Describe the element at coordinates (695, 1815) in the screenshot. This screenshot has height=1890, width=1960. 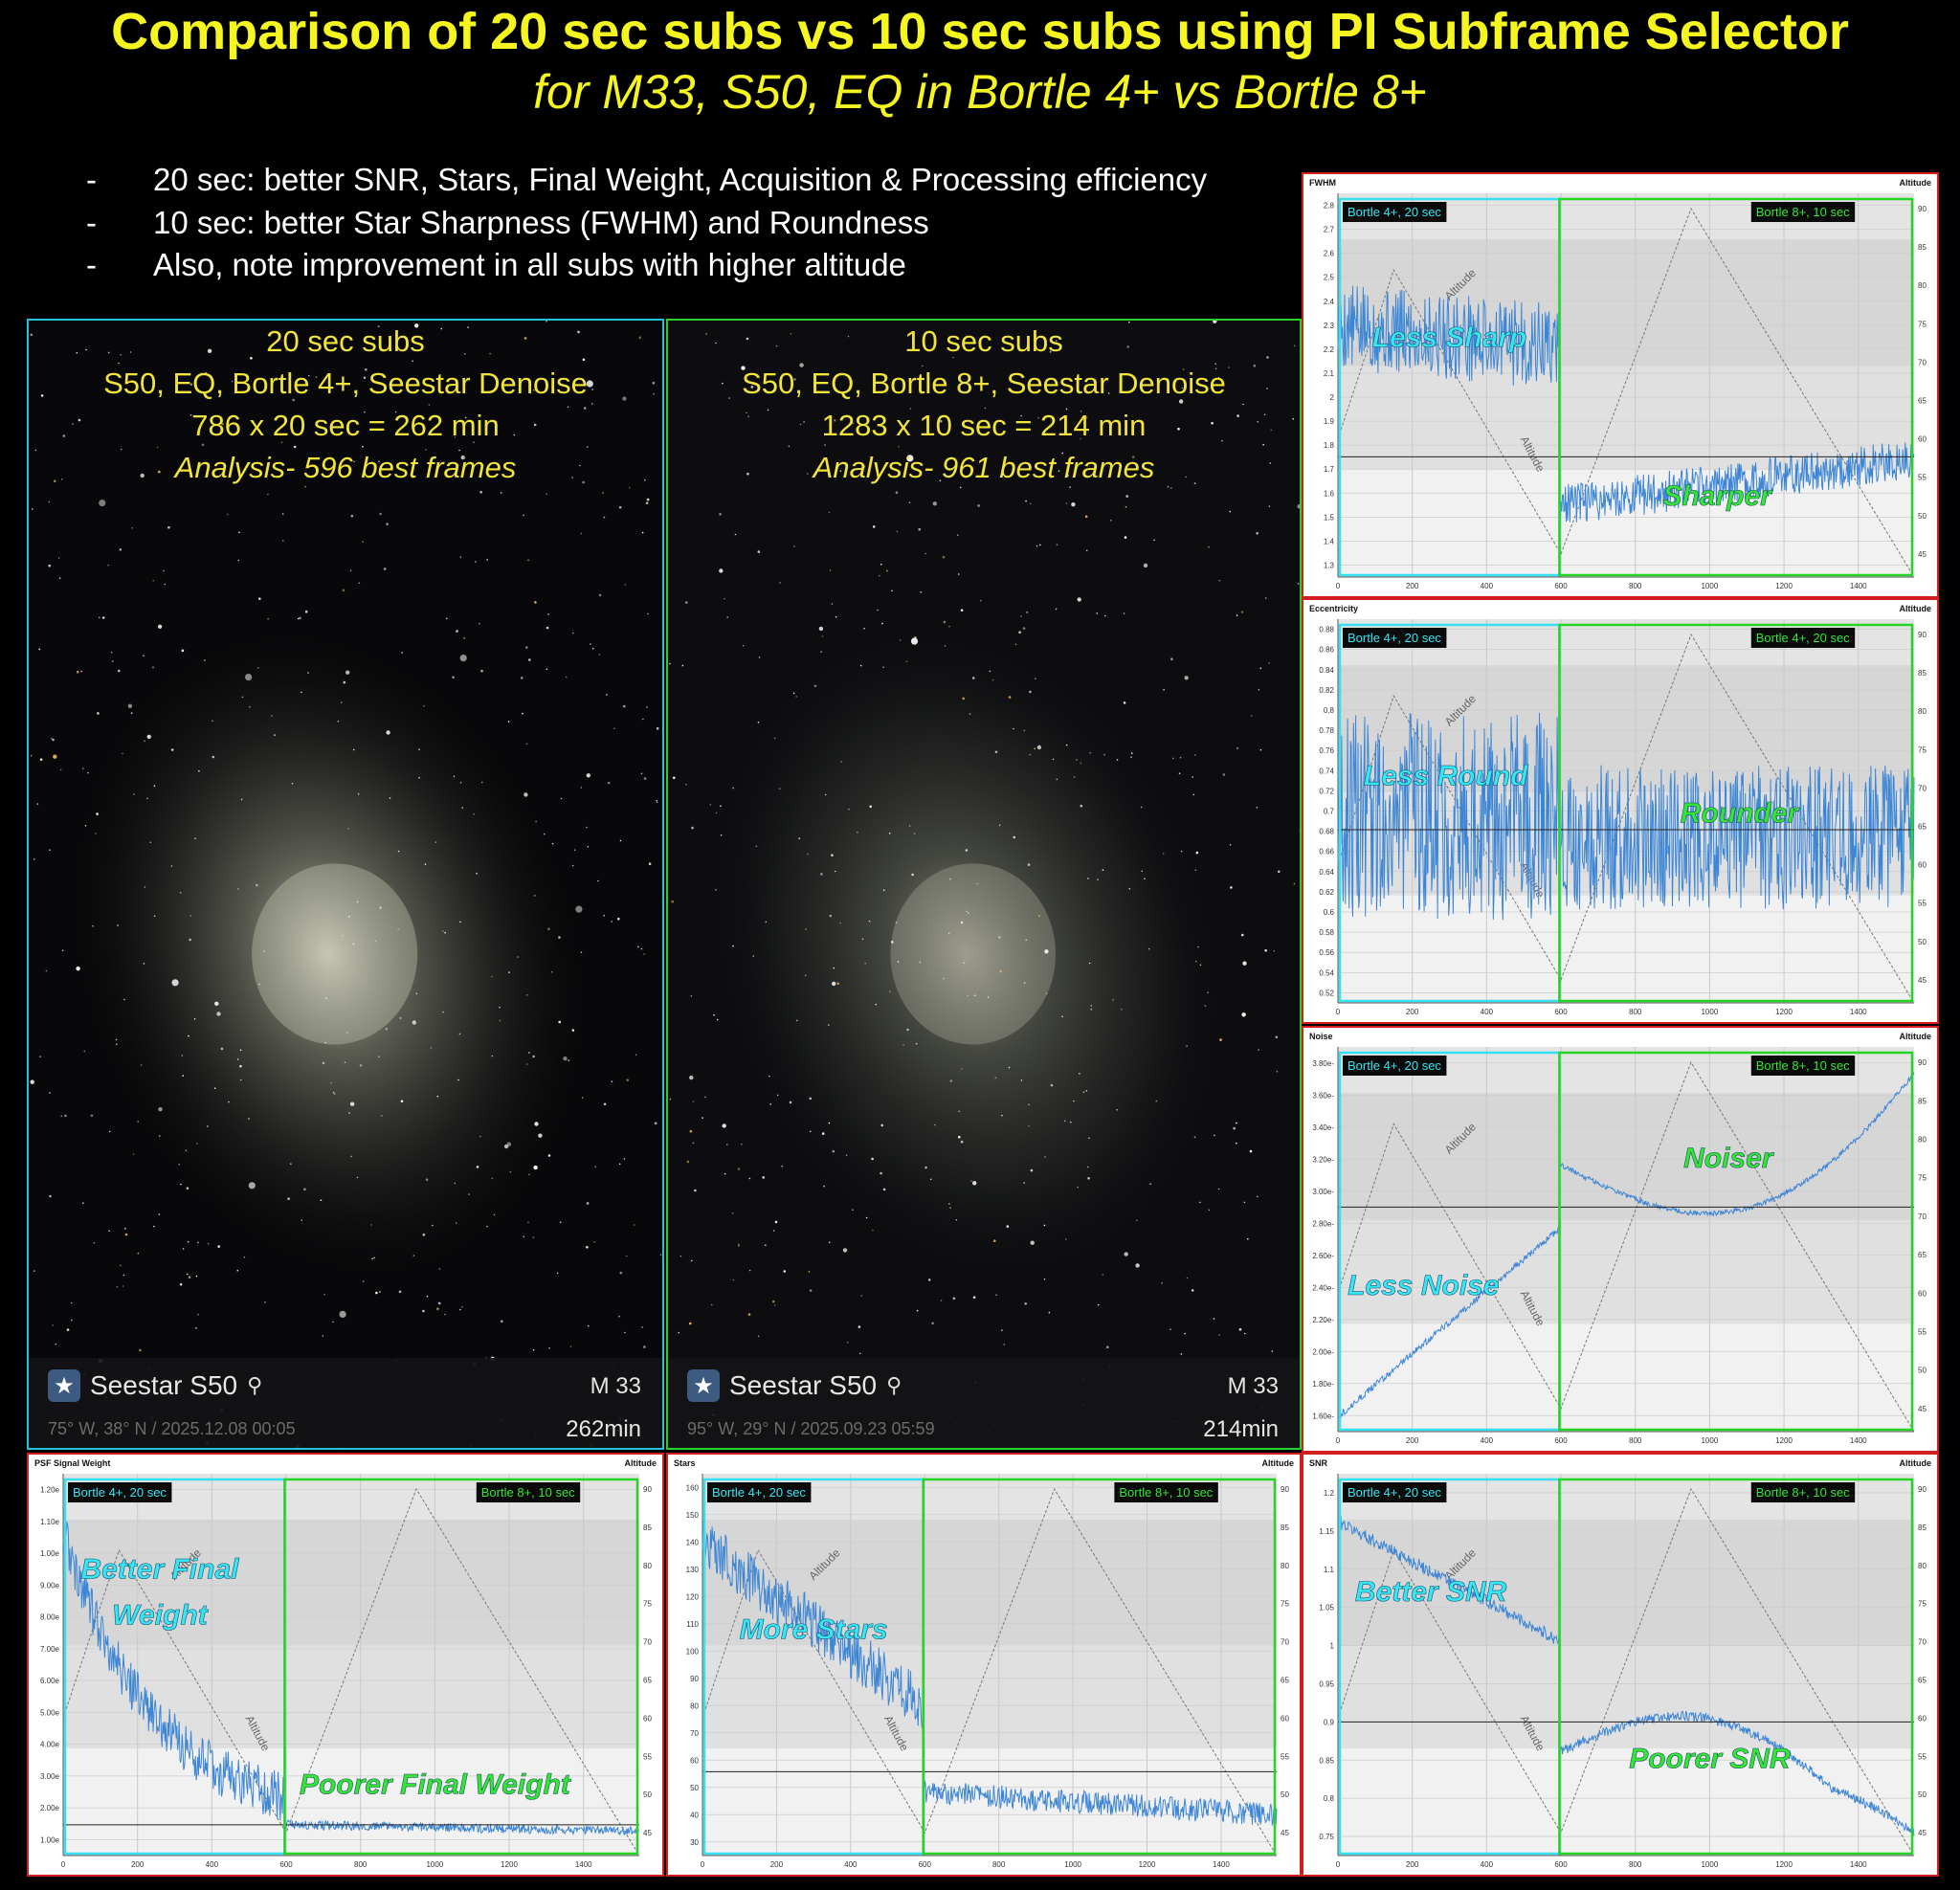
I see `y-tick-label: 40` at that location.